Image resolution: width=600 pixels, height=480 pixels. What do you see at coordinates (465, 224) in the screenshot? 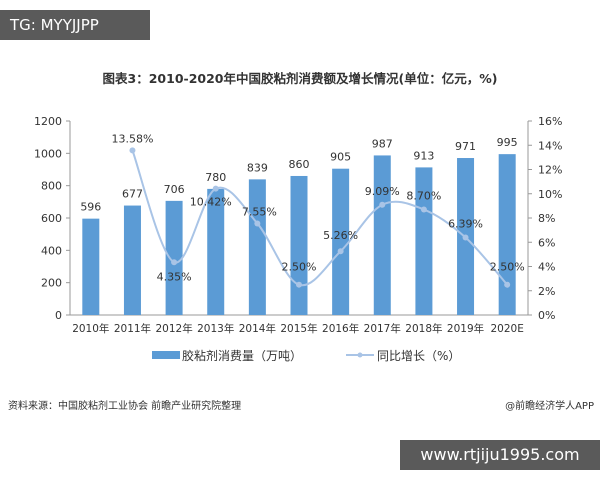
I see `growth-label: 6.39%` at bounding box center [465, 224].